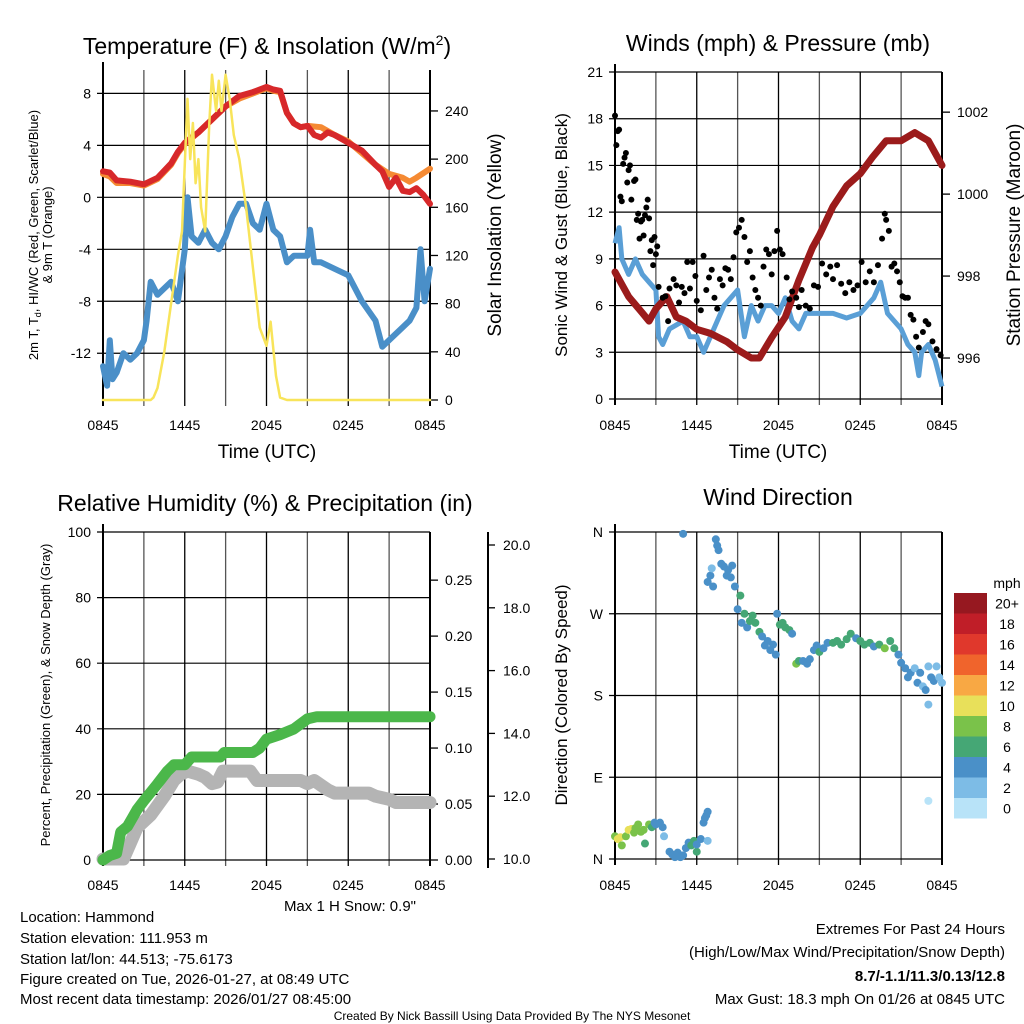  I want to click on rh-xtick-label: 0845, so click(102, 885).